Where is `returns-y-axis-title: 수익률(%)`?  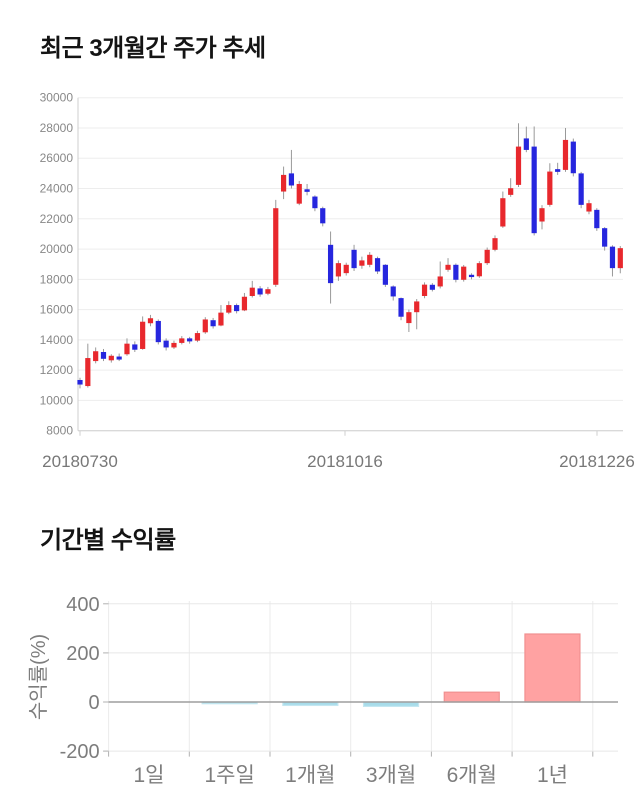 returns-y-axis-title: 수익률(%) is located at coordinates (38, 677).